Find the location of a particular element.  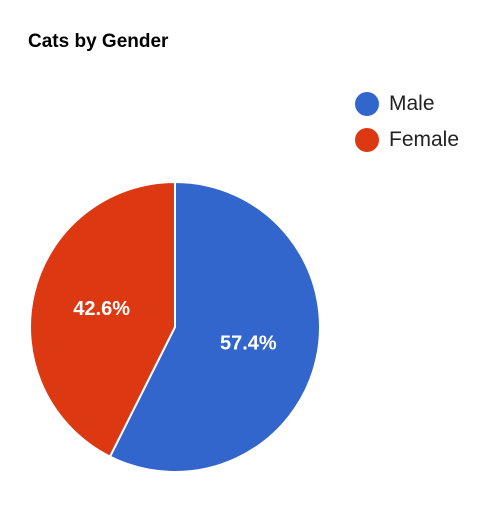

legend-item-female: Female is located at coordinates (407, 140).